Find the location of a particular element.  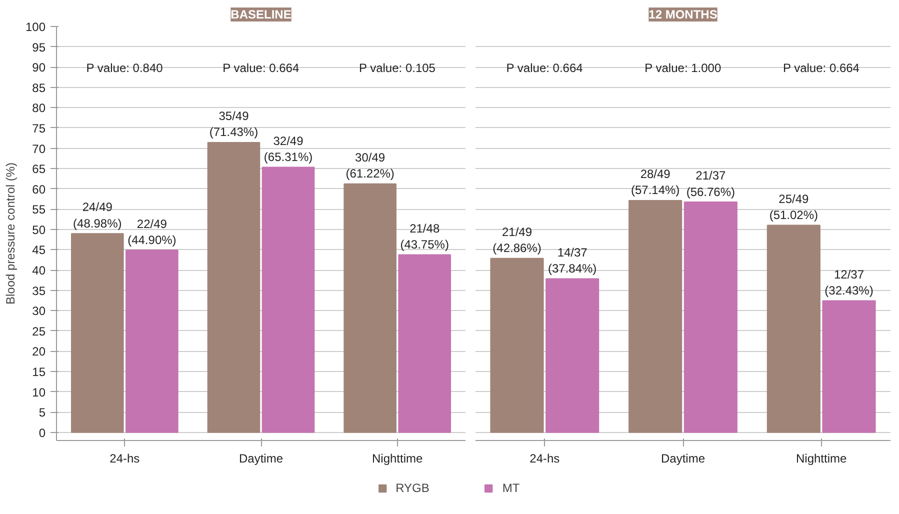

data-label: 21/37 (56.76%) is located at coordinates (711, 183).